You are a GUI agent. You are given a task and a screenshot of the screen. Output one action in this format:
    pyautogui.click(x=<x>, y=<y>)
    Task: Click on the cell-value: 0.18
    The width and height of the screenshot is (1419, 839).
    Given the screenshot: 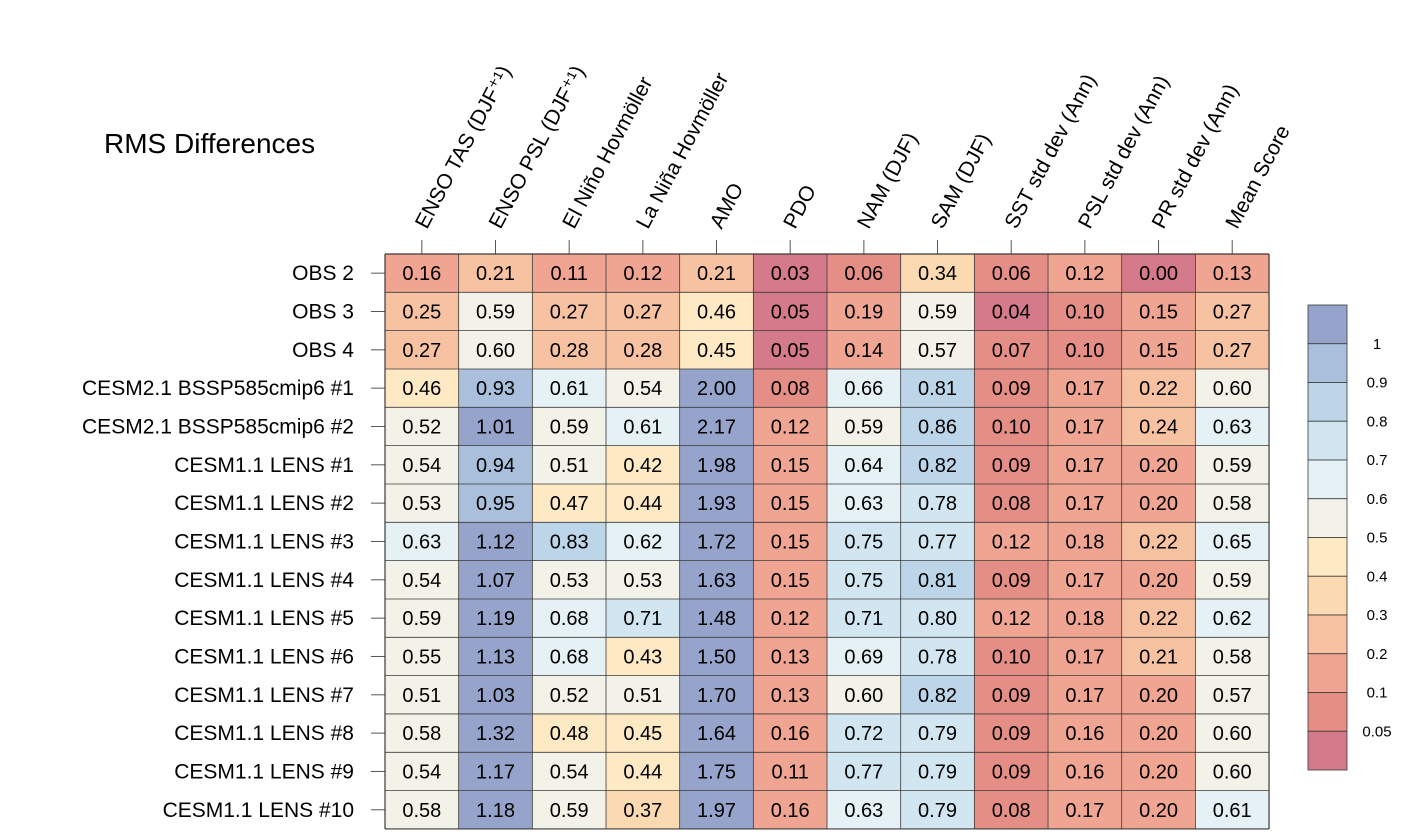 What is the action you would take?
    pyautogui.click(x=1084, y=542)
    